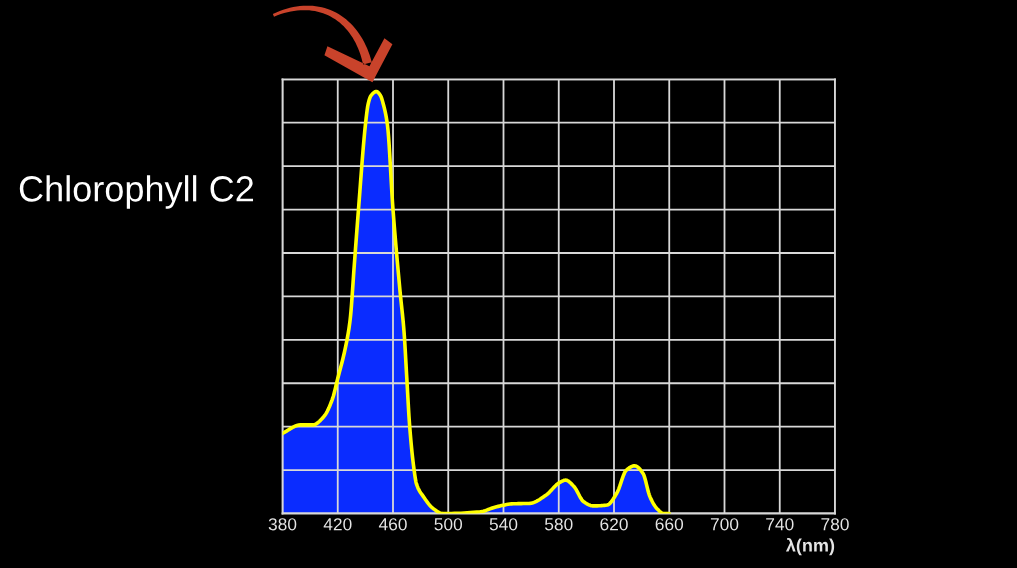 The height and width of the screenshot is (568, 1017). I want to click on x-tick-label: 540, so click(503, 524).